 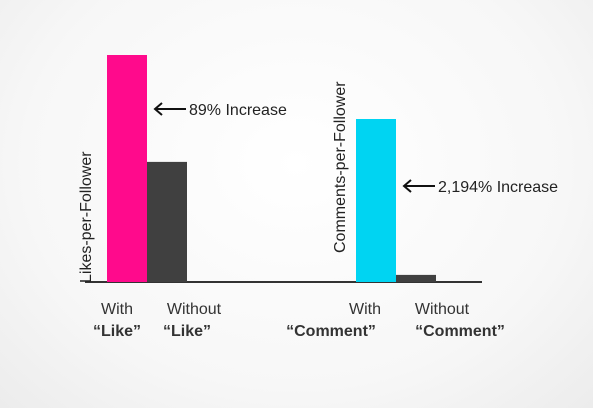 What do you see at coordinates (194, 309) in the screenshot?
I see `tick-label-without-like-line1: Without` at bounding box center [194, 309].